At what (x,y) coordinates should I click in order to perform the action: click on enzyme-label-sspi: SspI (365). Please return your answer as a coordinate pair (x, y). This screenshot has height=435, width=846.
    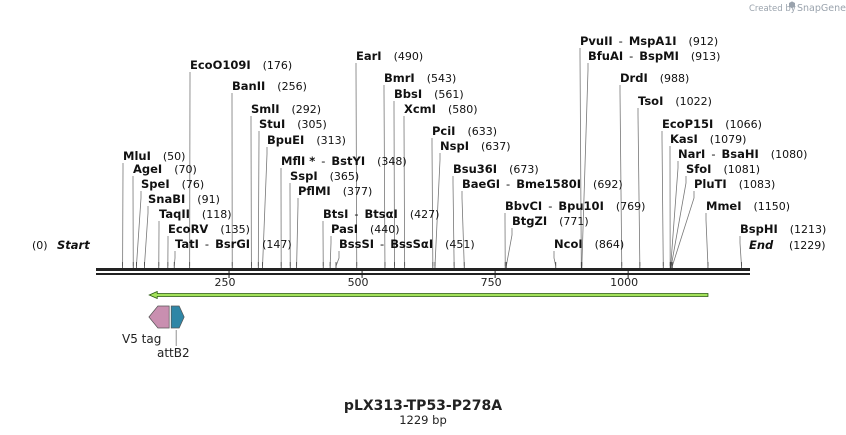
    Looking at the image, I should click on (324, 176).